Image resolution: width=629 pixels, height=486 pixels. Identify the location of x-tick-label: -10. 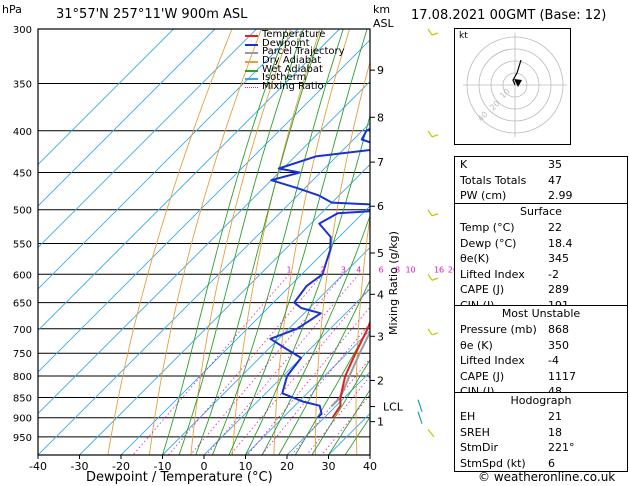
(163, 466).